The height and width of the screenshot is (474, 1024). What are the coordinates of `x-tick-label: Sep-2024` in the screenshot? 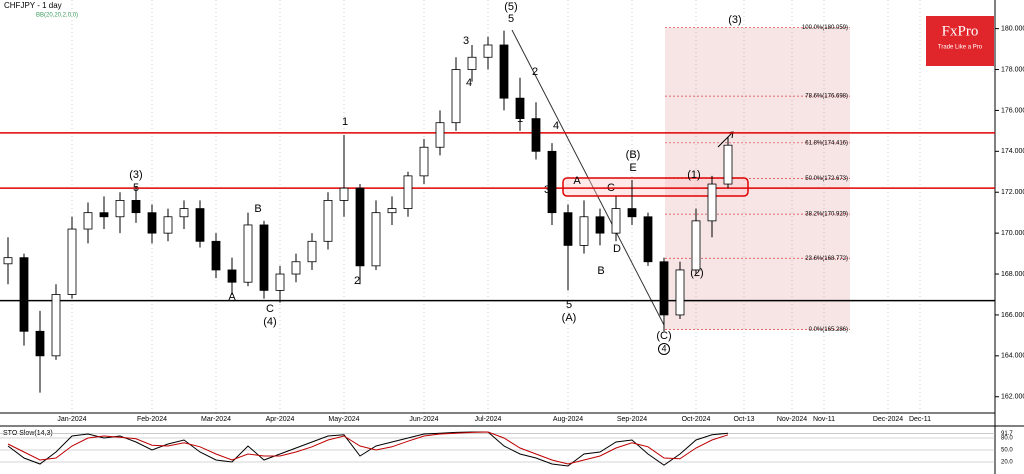 It's located at (632, 419).